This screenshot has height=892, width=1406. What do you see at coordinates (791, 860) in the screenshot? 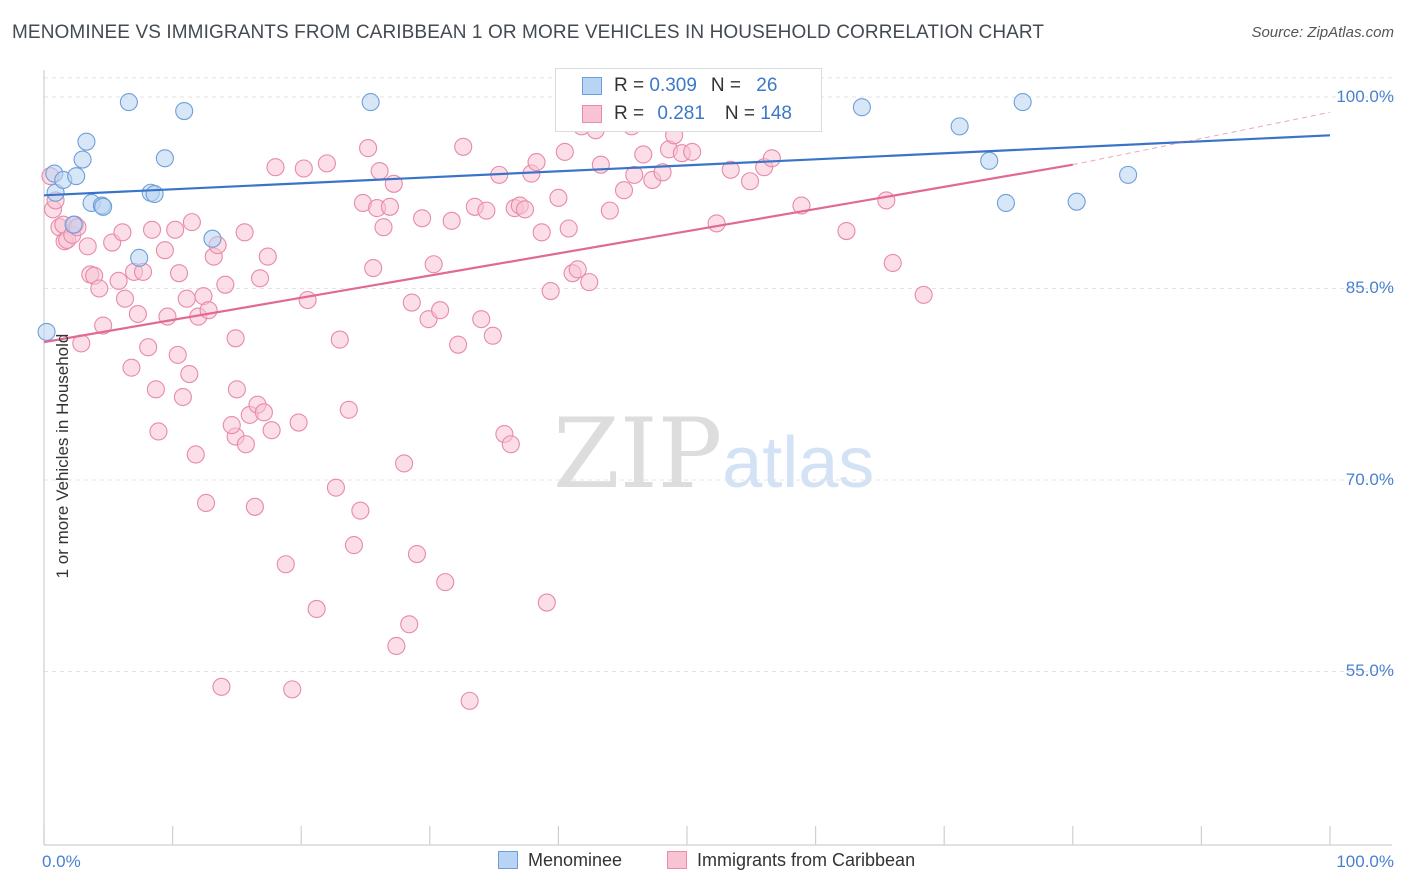
I see `legend-item-caribbean: Immigrants from Caribbean` at bounding box center [791, 860].